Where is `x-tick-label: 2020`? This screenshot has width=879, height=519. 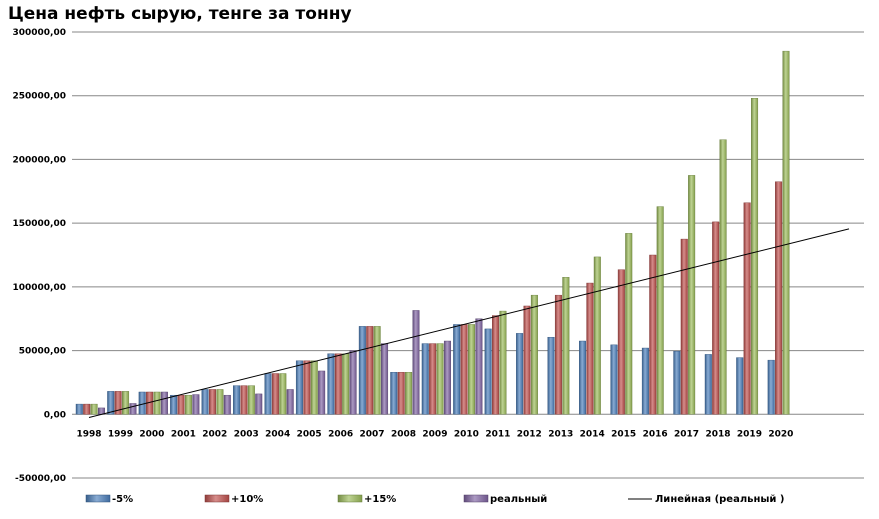
x-tick-label: 2020 is located at coordinates (780, 434).